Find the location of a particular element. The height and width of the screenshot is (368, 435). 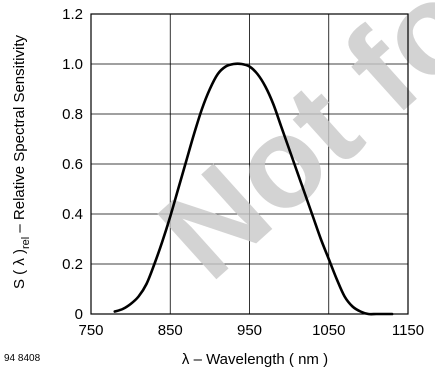

y-tick-label: 0.2 is located at coordinates (72, 264).